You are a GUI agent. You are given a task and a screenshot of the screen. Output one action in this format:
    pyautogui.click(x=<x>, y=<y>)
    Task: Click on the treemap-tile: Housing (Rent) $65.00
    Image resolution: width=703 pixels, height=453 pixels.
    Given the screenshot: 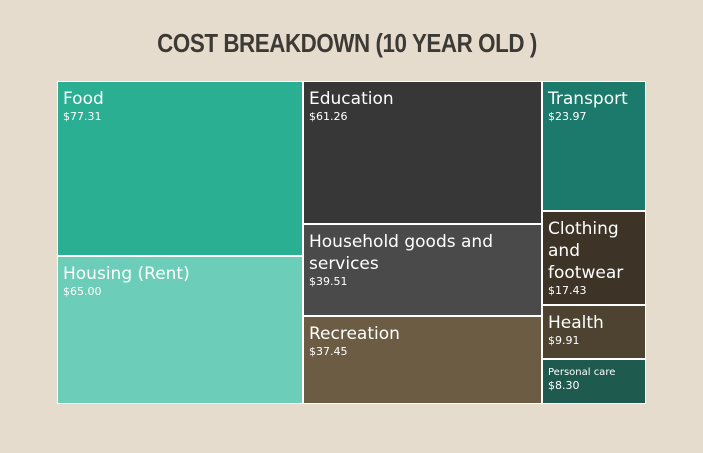 What is the action you would take?
    pyautogui.click(x=180, y=330)
    